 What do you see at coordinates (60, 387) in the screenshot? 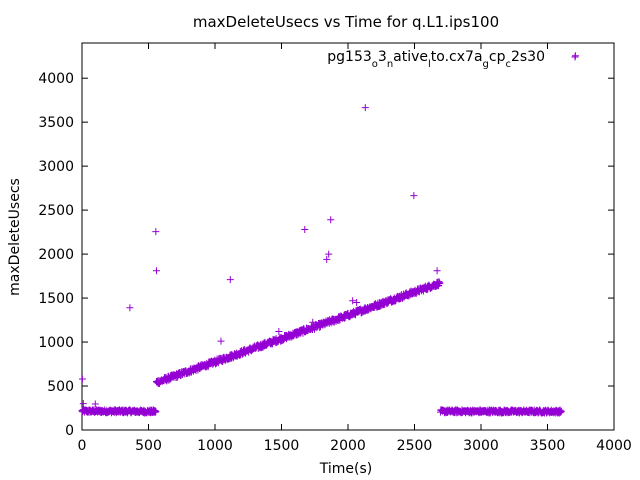
I see `y-tick-label: 500` at bounding box center [60, 387].